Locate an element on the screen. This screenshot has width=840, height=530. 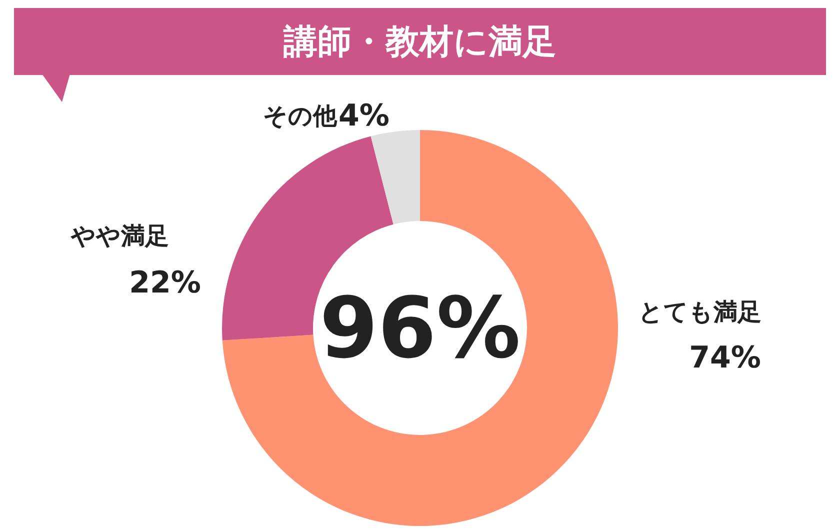
slice-label: やや満足 is located at coordinates (119, 236).